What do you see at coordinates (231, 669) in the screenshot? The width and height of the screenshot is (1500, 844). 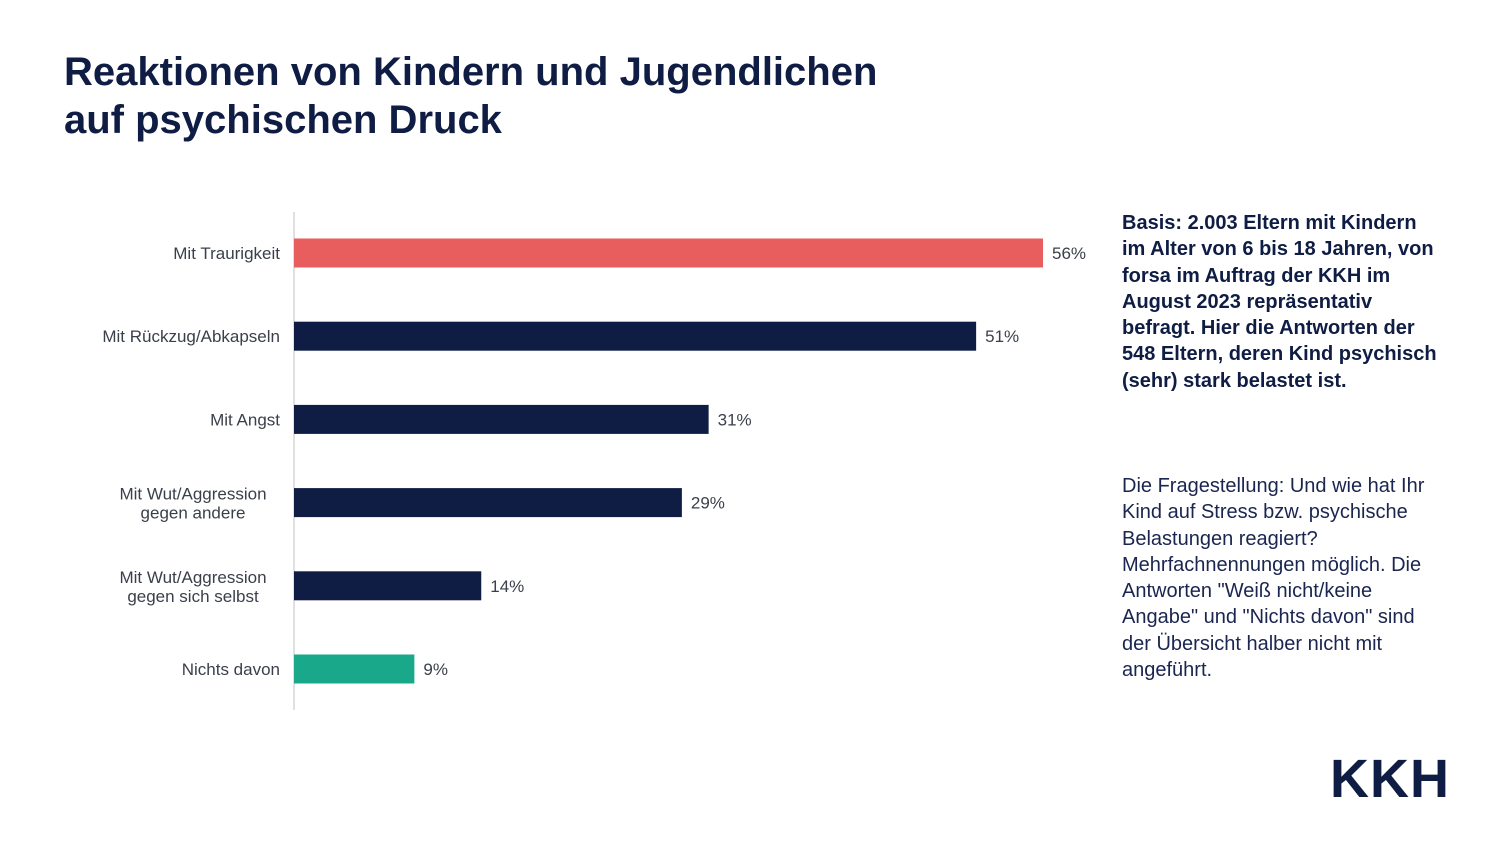 I see `category-label-6: Nichts davon` at bounding box center [231, 669].